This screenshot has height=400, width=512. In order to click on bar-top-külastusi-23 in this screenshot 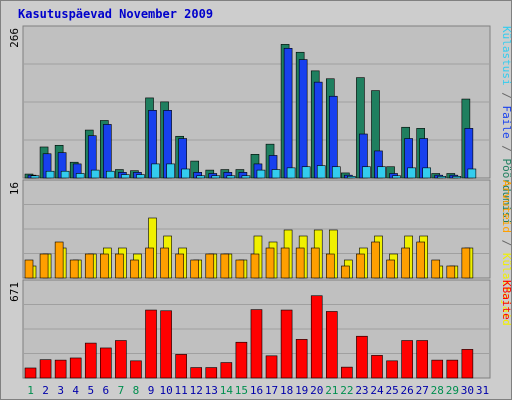, I will do `click(366, 172)`.